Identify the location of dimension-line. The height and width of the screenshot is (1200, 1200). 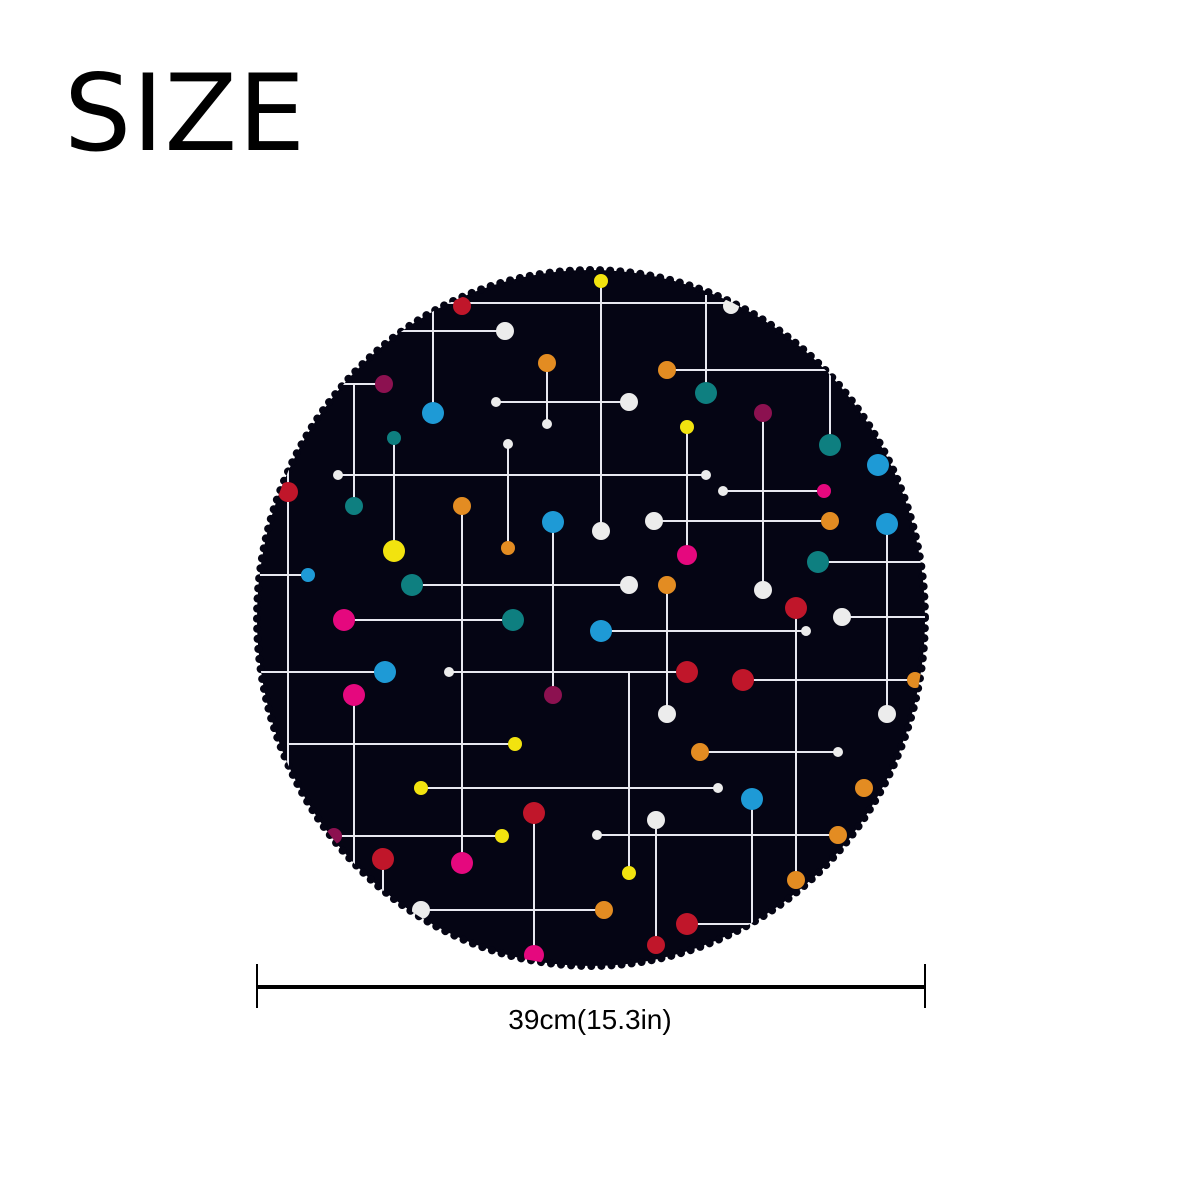
(591, 986).